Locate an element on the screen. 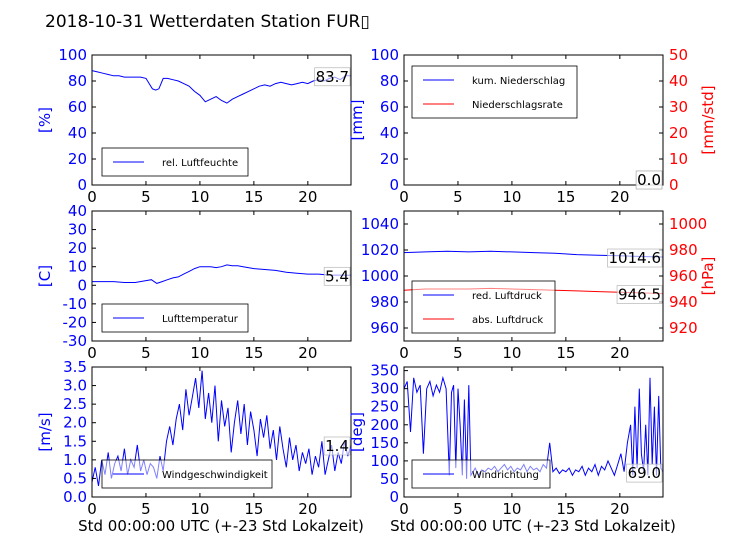 The height and width of the screenshot is (552, 736). y-tick-label: 2.5 is located at coordinates (75, 404).